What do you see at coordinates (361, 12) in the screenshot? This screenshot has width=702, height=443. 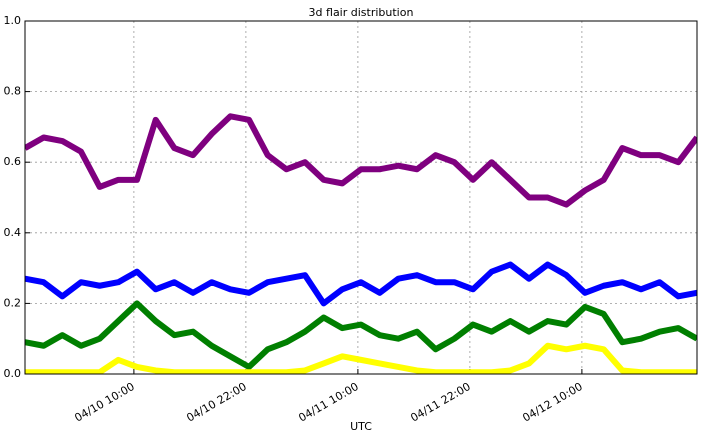 I see `chart-title: 3d flair distribution` at bounding box center [361, 12].